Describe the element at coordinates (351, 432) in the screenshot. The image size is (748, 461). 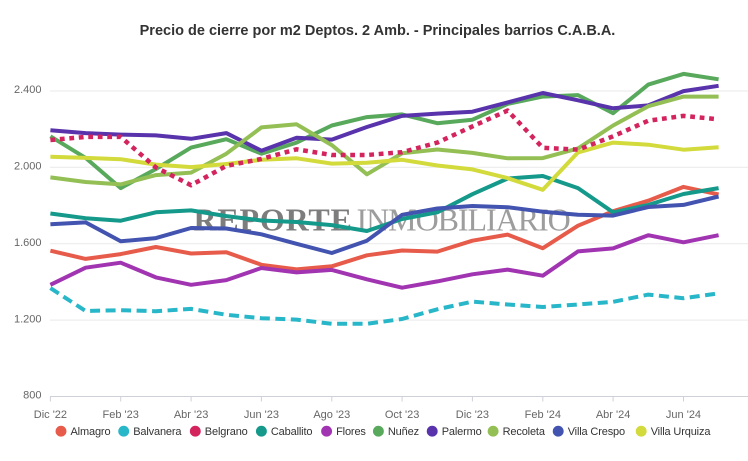
I see `svg-text: Flores` at that location.